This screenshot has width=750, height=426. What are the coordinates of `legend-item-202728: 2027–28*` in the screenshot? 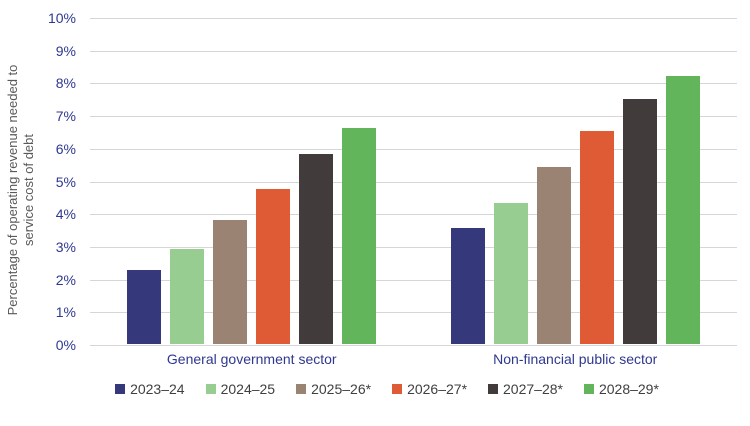 It's located at (525, 389).